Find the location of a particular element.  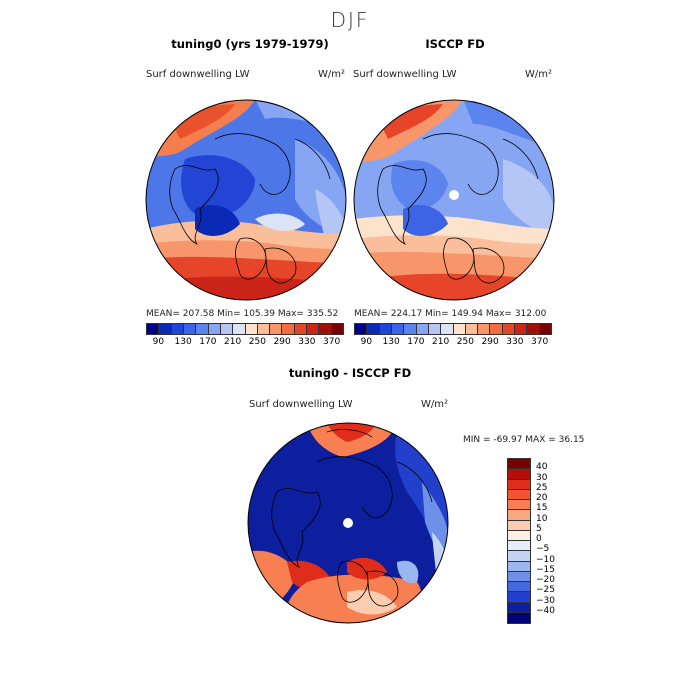

diff-stats: MIN = -69.97 MAX = 36.15 is located at coordinates (524, 440).